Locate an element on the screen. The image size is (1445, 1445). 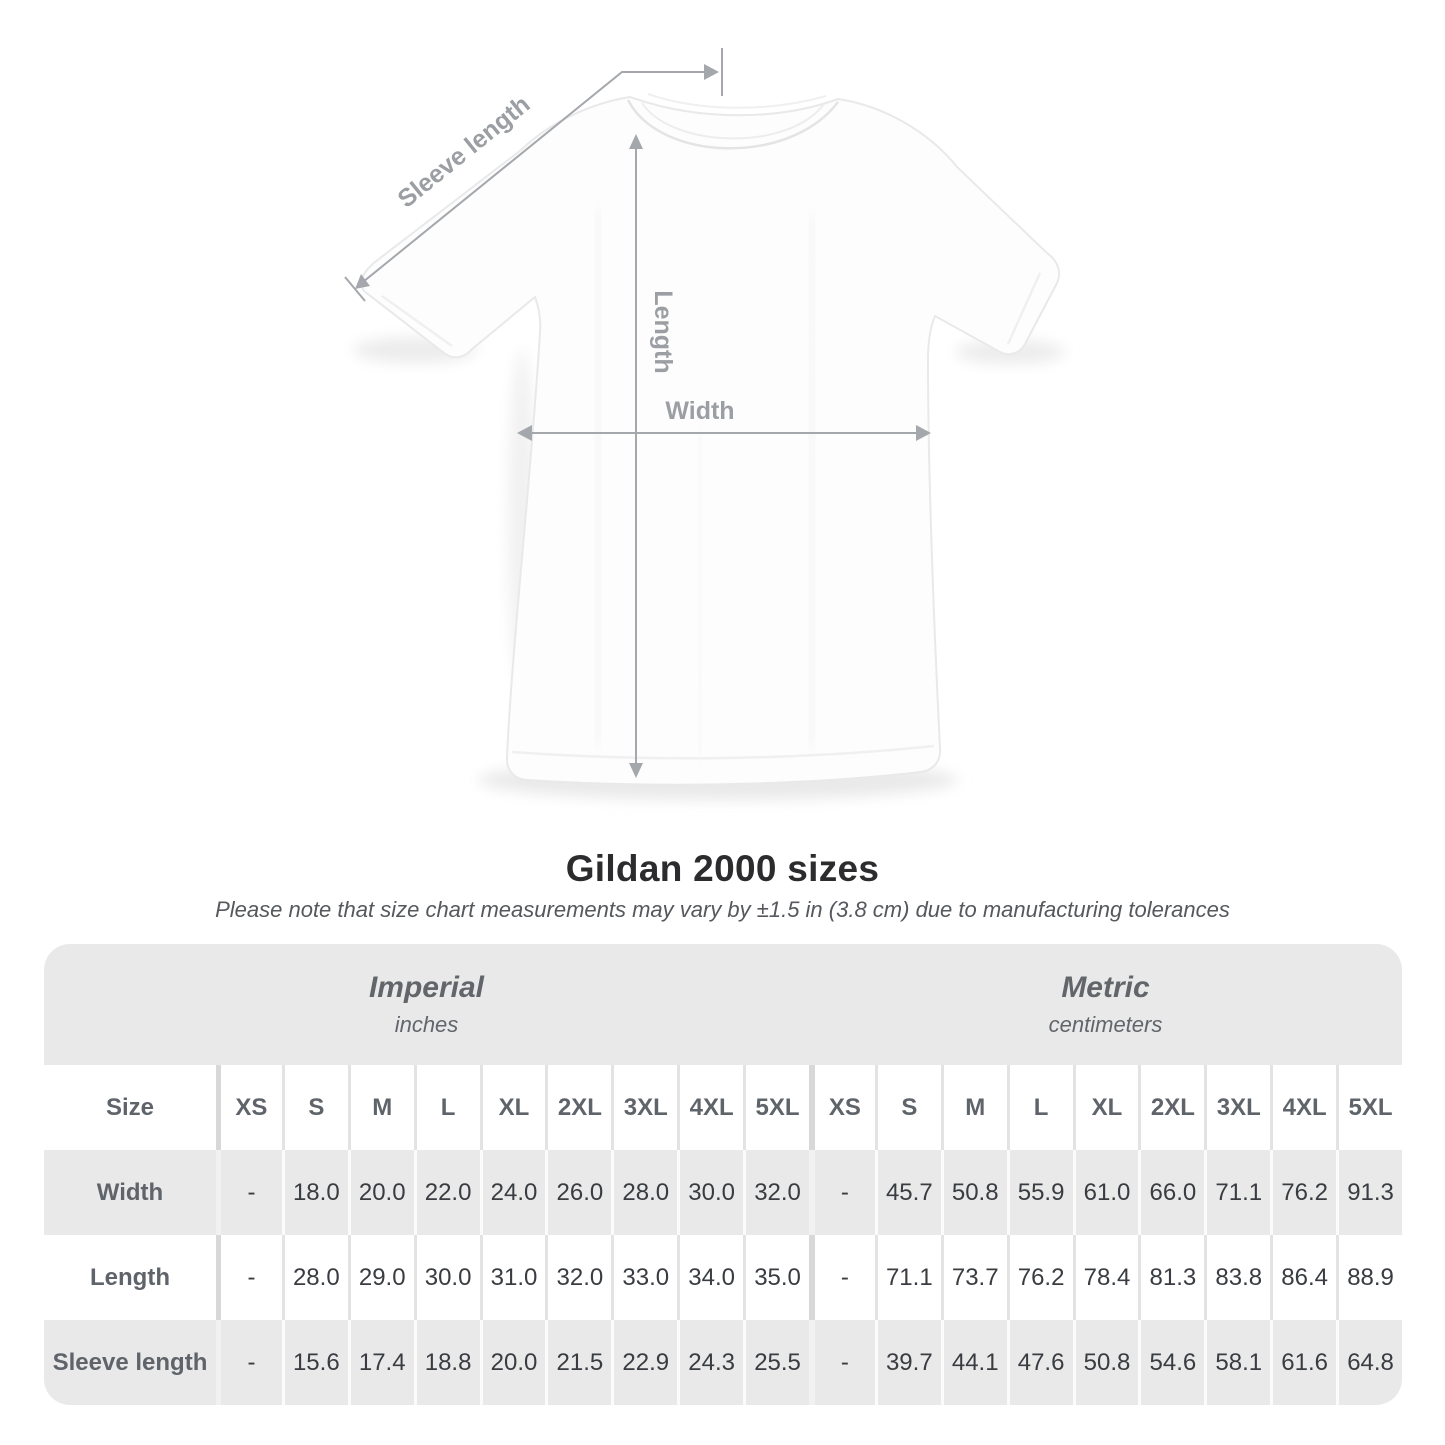
table-cell: 54.6 is located at coordinates (1171, 1362).